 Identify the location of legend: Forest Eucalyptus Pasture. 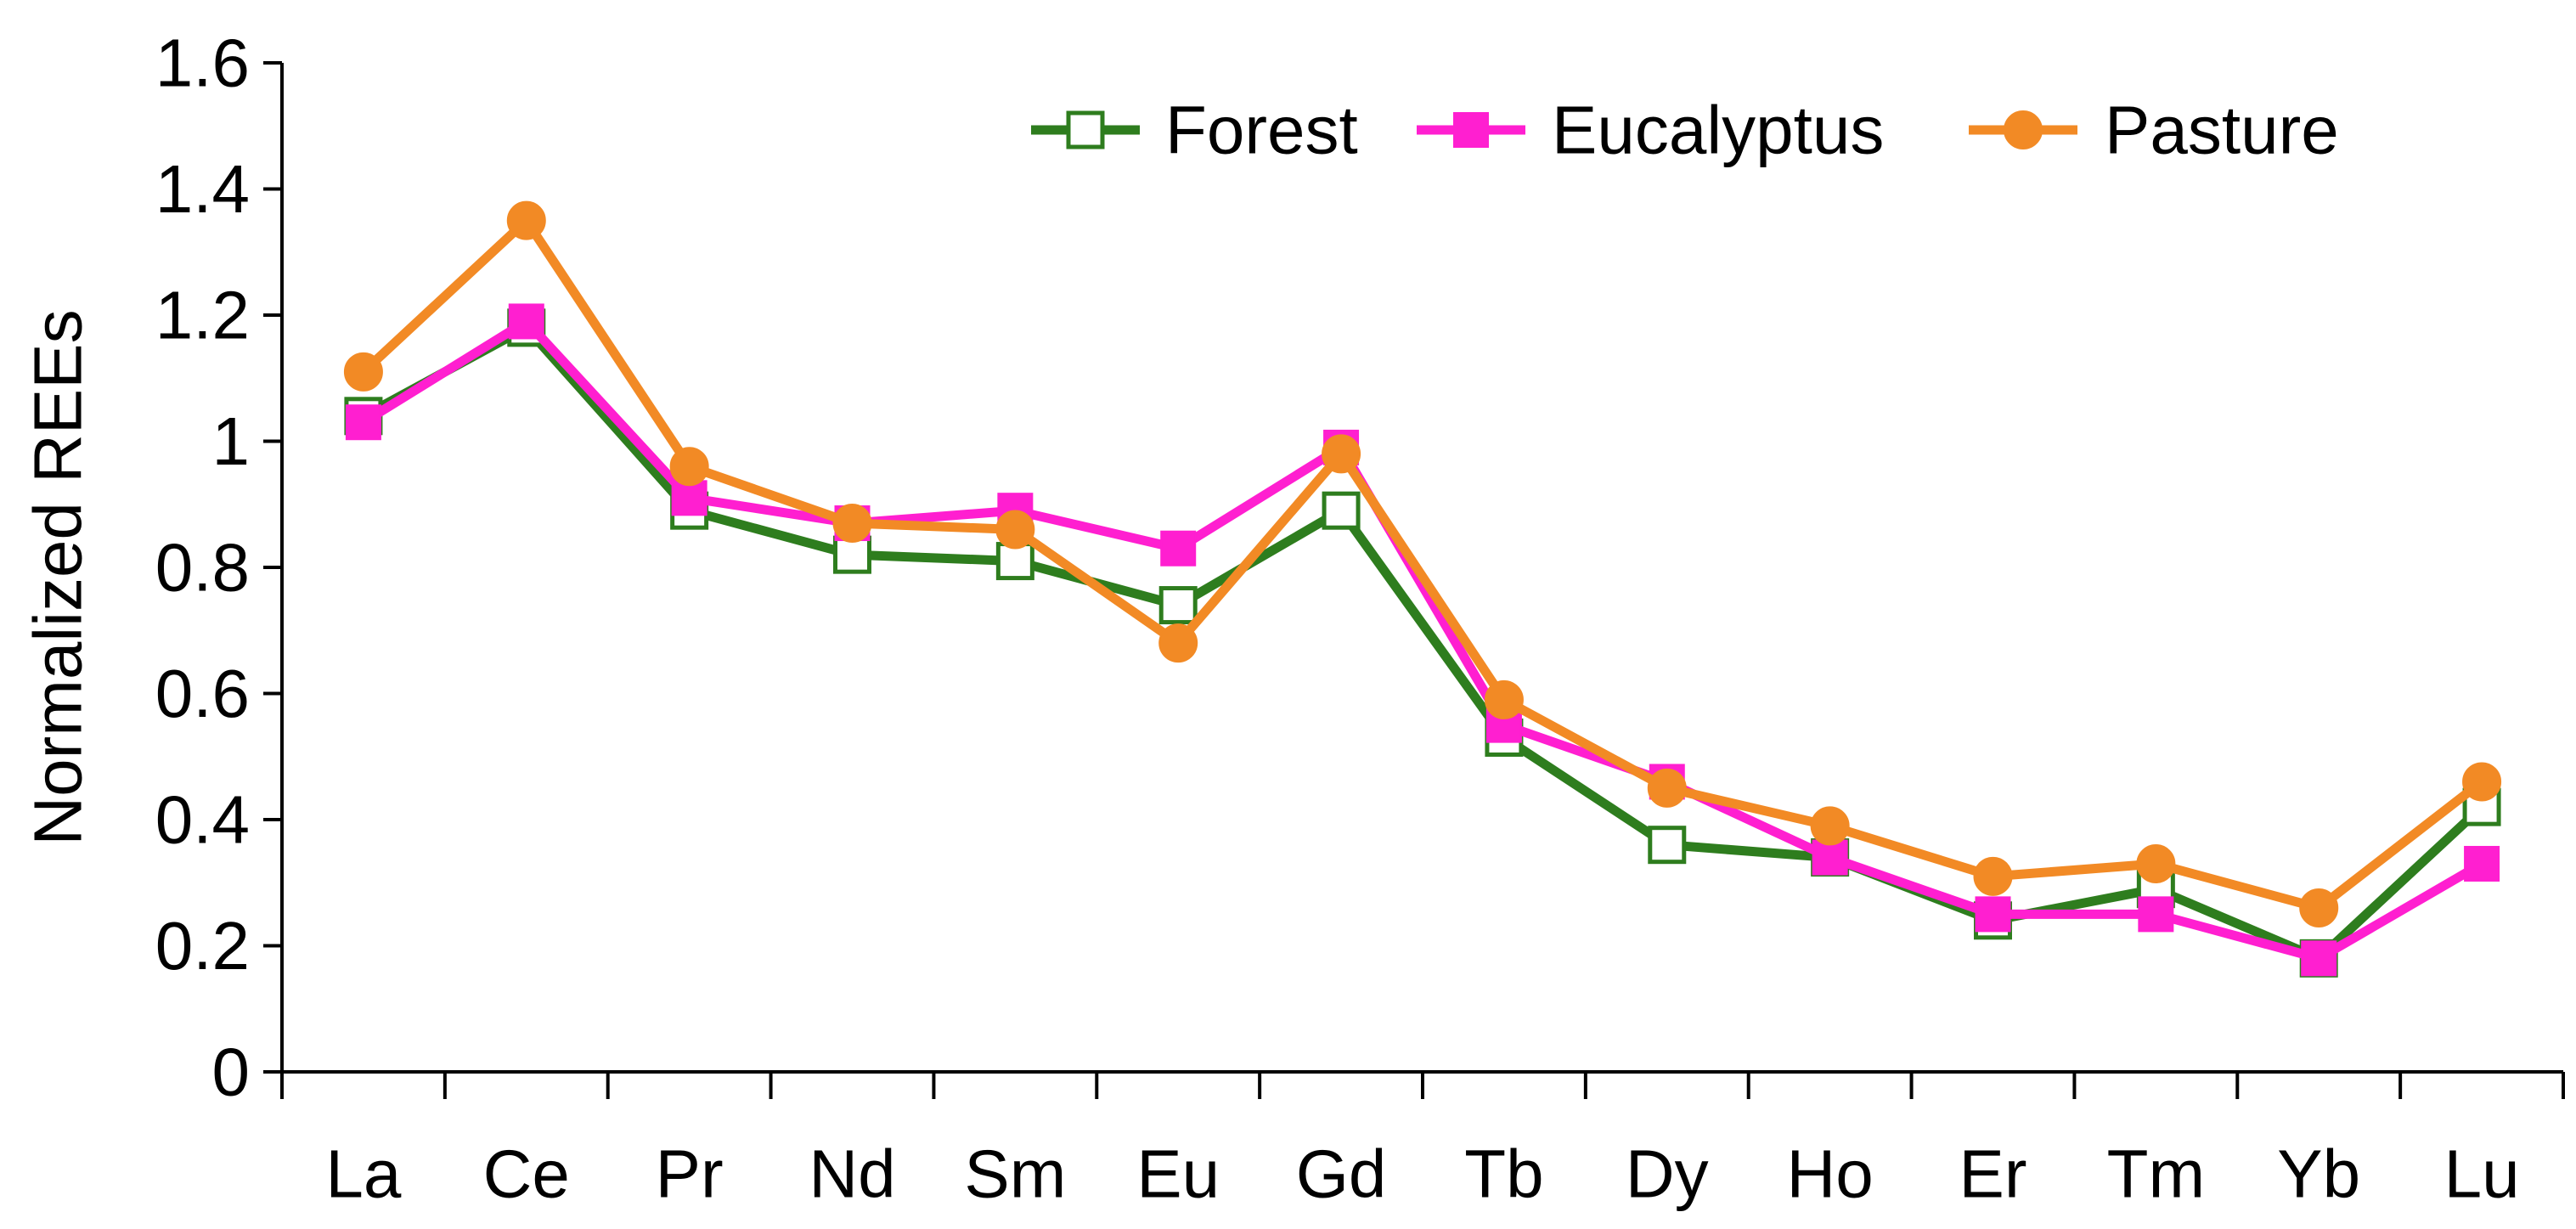
(1685, 130).